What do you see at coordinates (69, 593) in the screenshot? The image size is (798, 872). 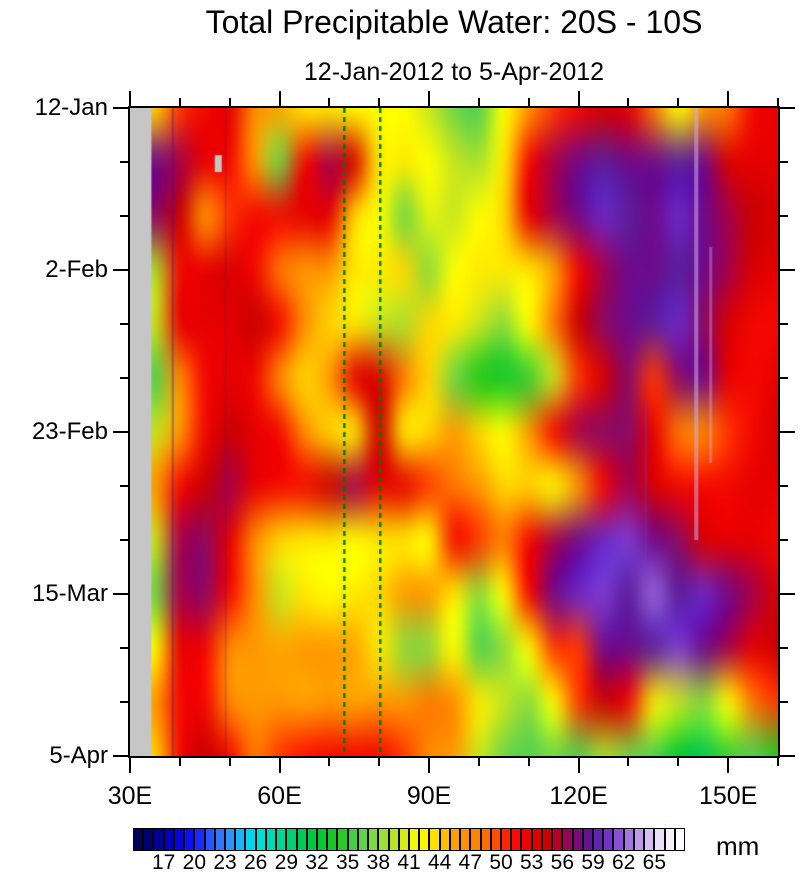 I see `y-tick-label: 15-Mar` at bounding box center [69, 593].